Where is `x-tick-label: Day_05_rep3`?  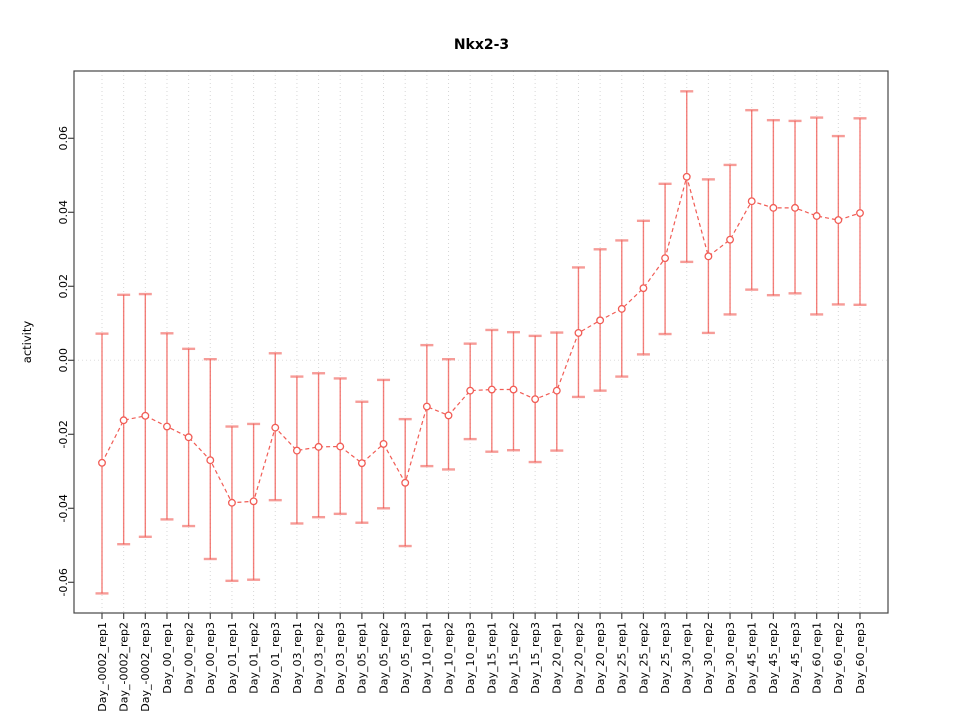 x-tick-label: Day_05_rep3 is located at coordinates (405, 658).